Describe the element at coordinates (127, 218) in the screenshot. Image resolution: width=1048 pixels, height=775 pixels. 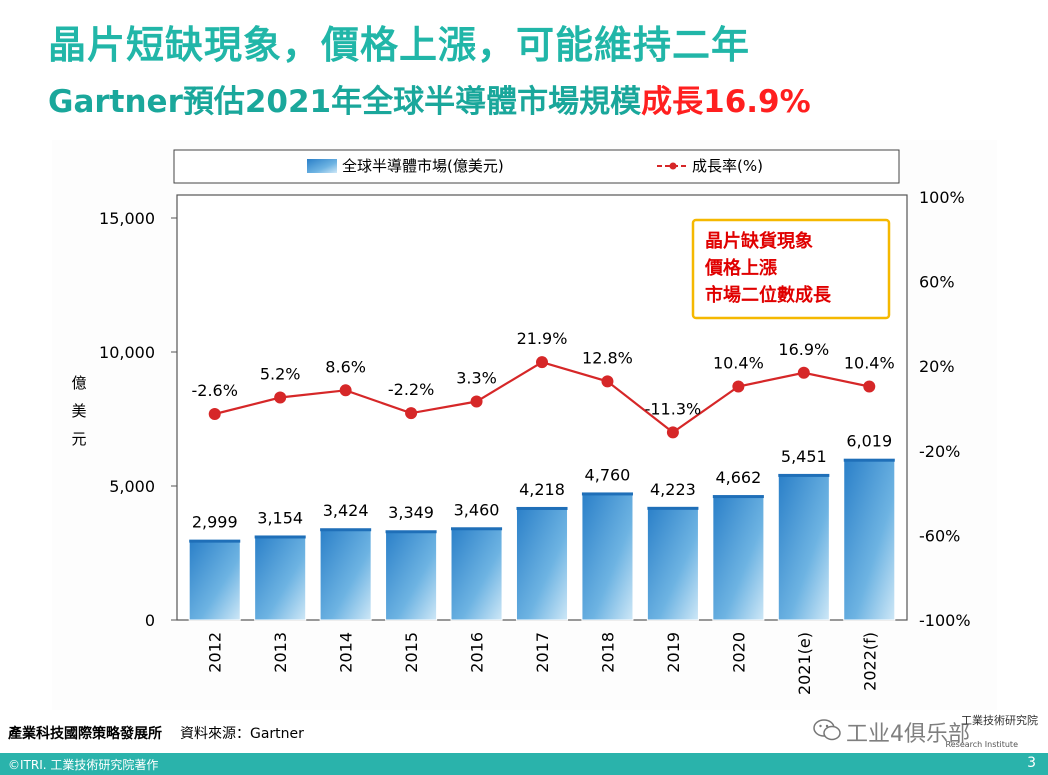
I see `y-left-tick-label: 15,000` at that location.